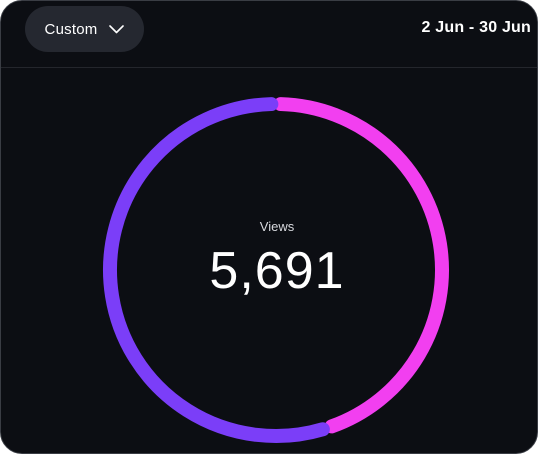 The height and width of the screenshot is (456, 538). I want to click on metric-label: Views, so click(277, 226).